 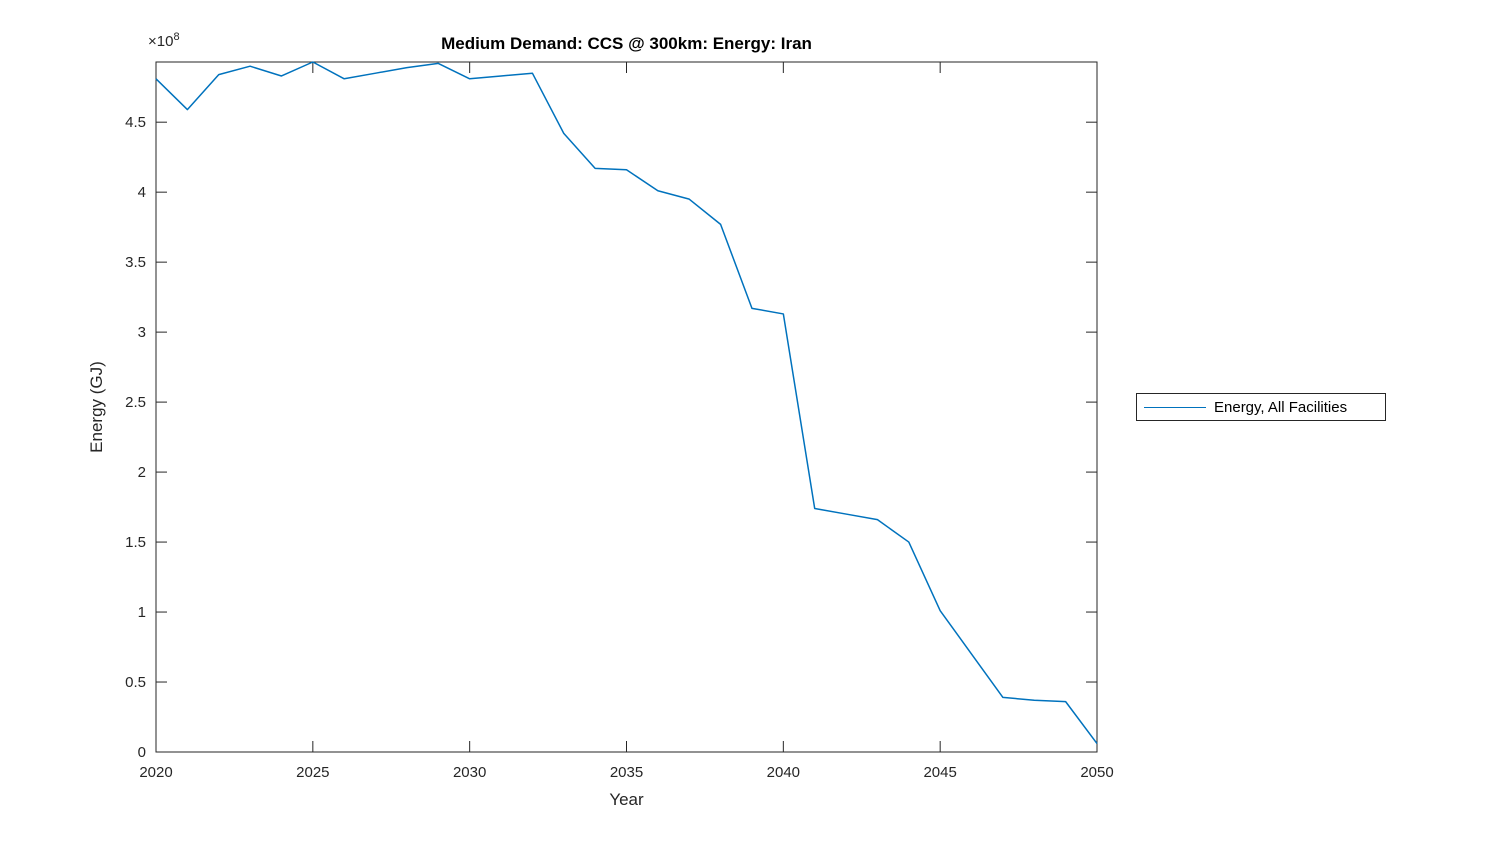 I want to click on x-tick-label: 2020, so click(x=155, y=772).